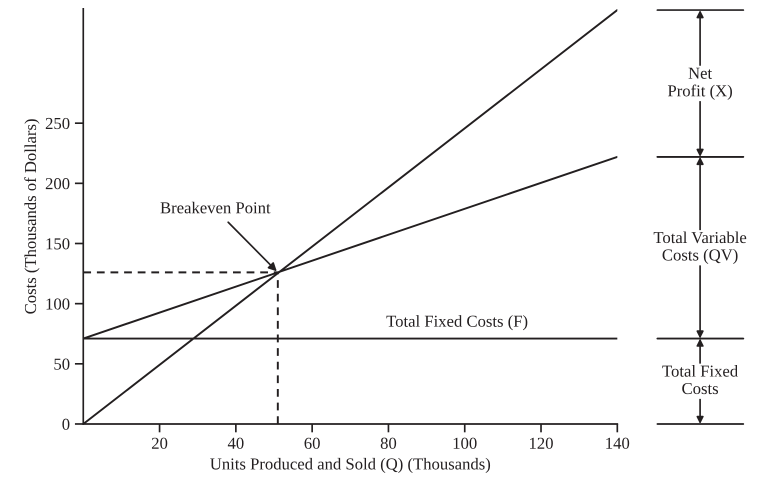 This screenshot has width=764, height=493. What do you see at coordinates (465, 443) in the screenshot?
I see `x-tick-label: 100` at bounding box center [465, 443].